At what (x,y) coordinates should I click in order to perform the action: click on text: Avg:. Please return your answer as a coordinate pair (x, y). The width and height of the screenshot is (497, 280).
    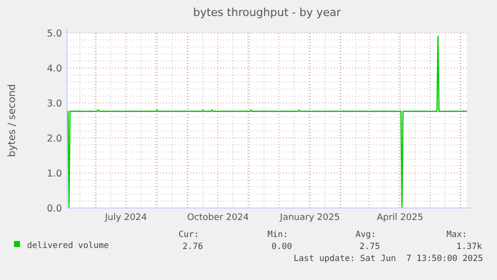
    Looking at the image, I should click on (366, 235).